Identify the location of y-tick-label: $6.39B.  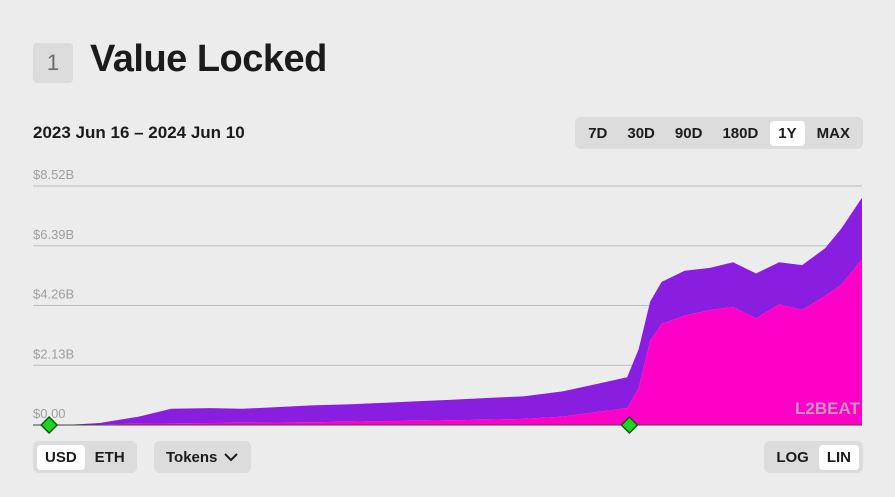
(53, 234).